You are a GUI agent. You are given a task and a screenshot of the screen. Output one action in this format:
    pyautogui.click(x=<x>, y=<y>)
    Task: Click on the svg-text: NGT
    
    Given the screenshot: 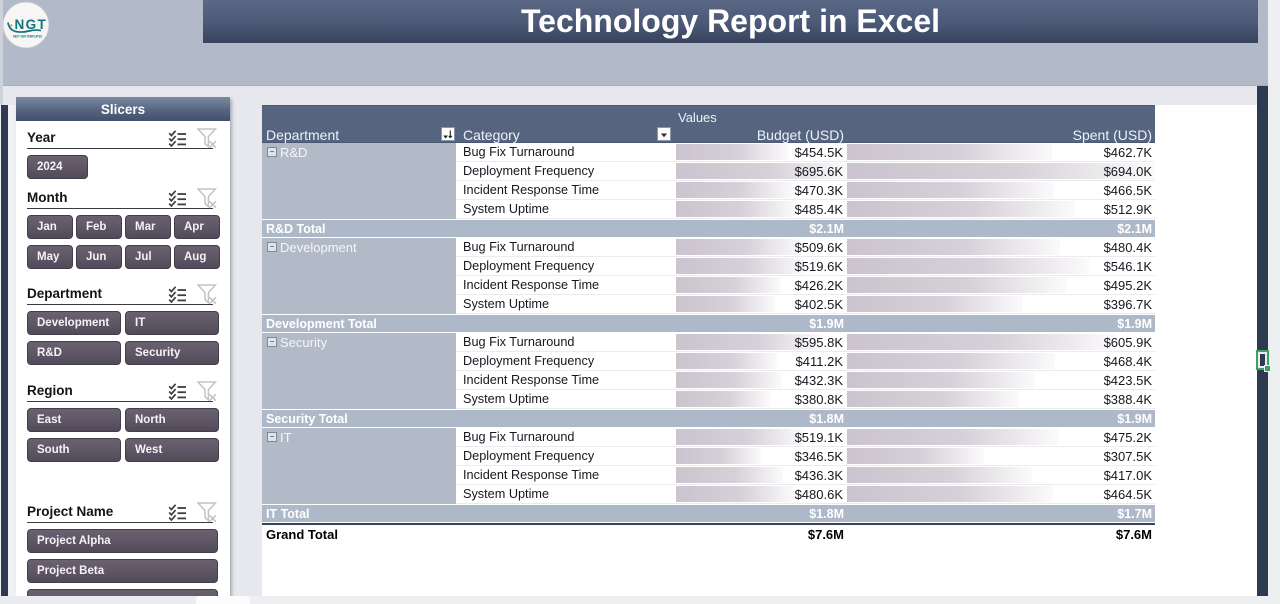 What is the action you would take?
    pyautogui.click(x=31, y=24)
    